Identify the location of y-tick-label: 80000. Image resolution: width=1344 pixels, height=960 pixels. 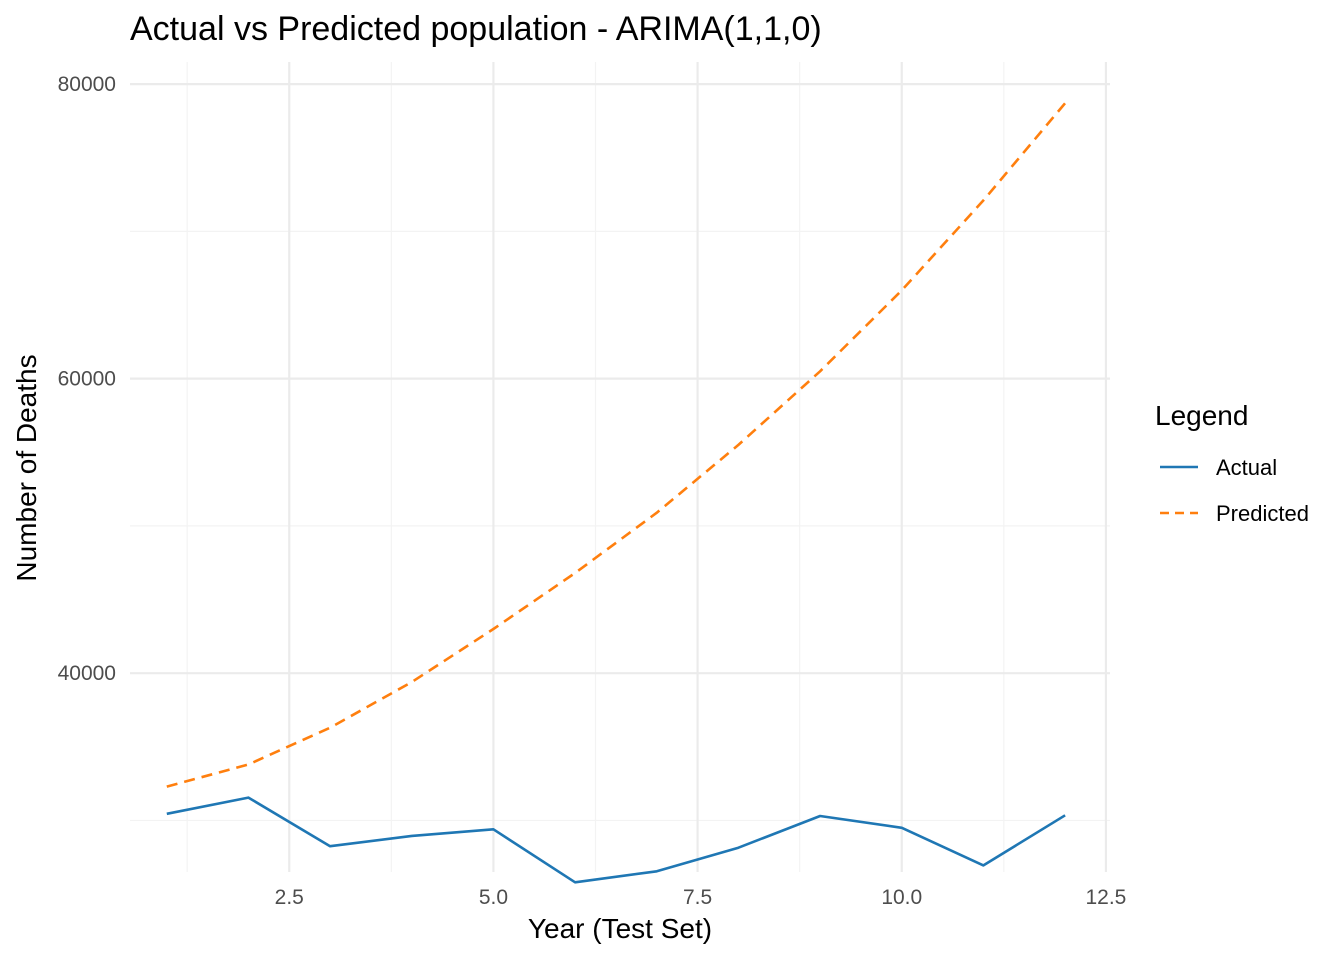
(87, 84).